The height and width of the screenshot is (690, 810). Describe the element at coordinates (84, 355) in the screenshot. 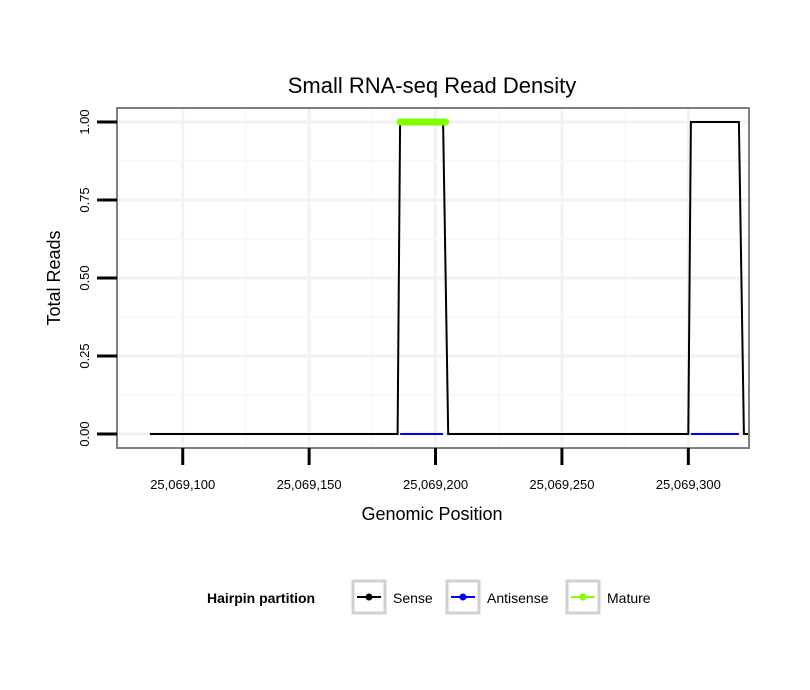

I see `y-tick-label: 0.25` at that location.